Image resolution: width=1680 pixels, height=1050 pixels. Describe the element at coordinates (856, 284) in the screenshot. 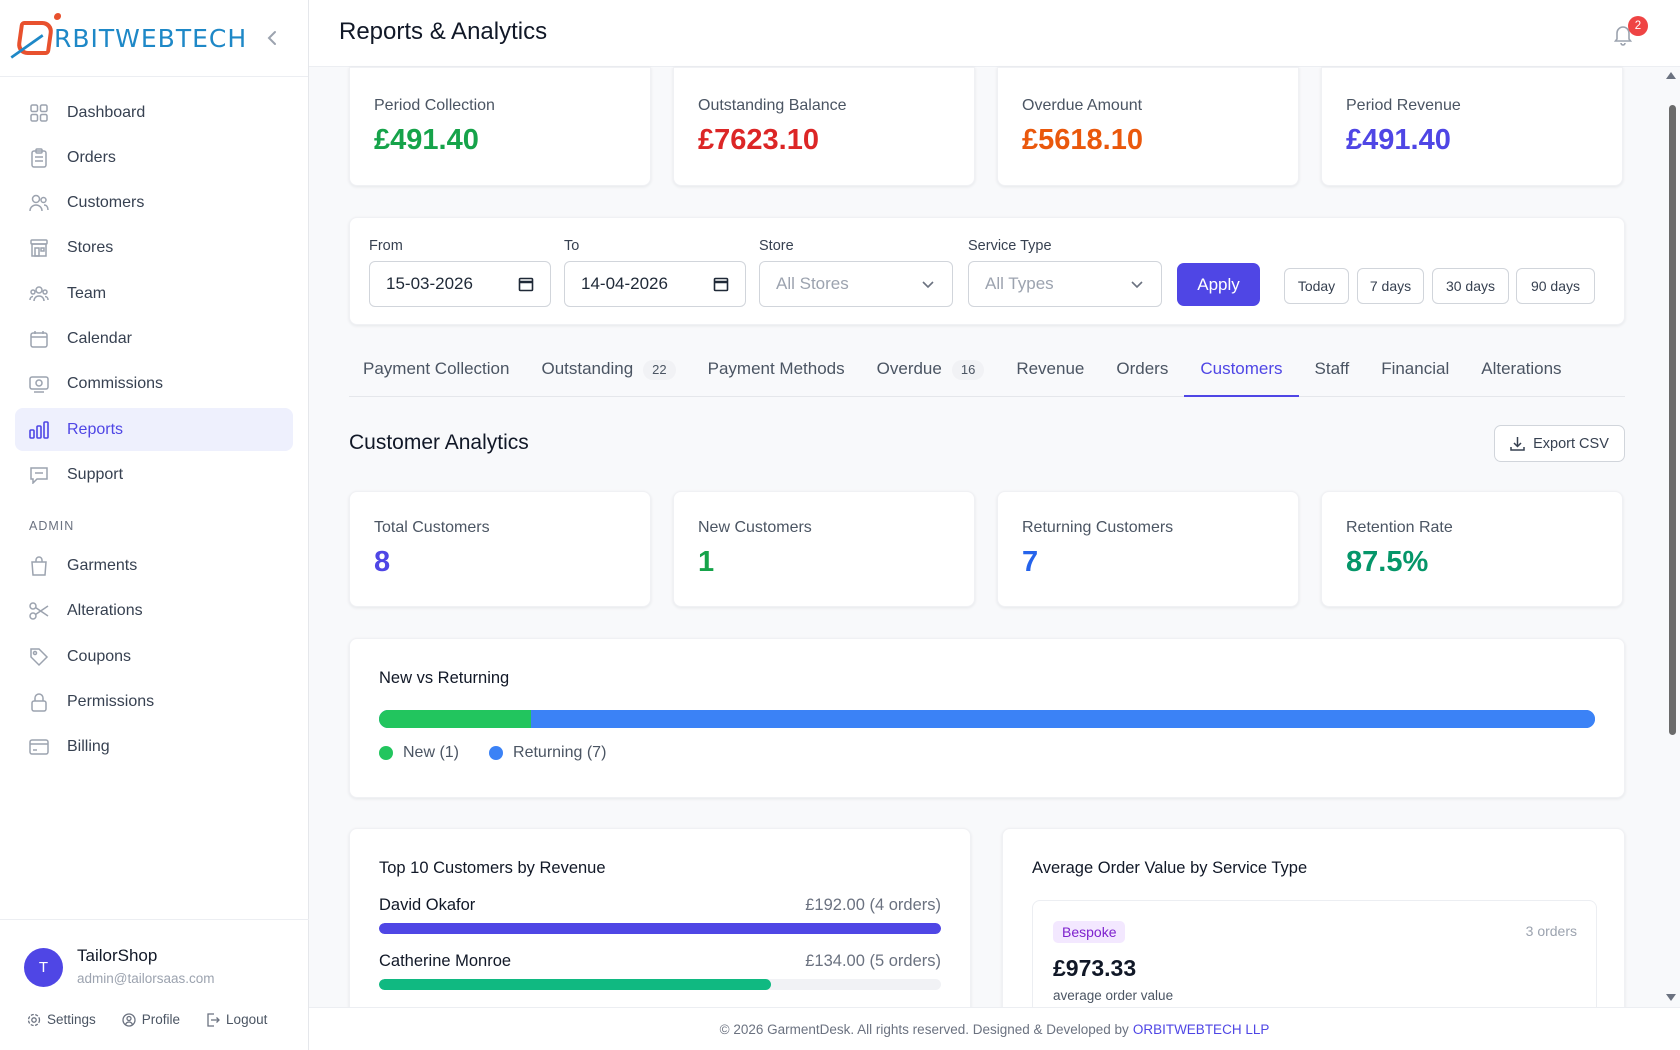

I see `store-select: All Stores` at that location.